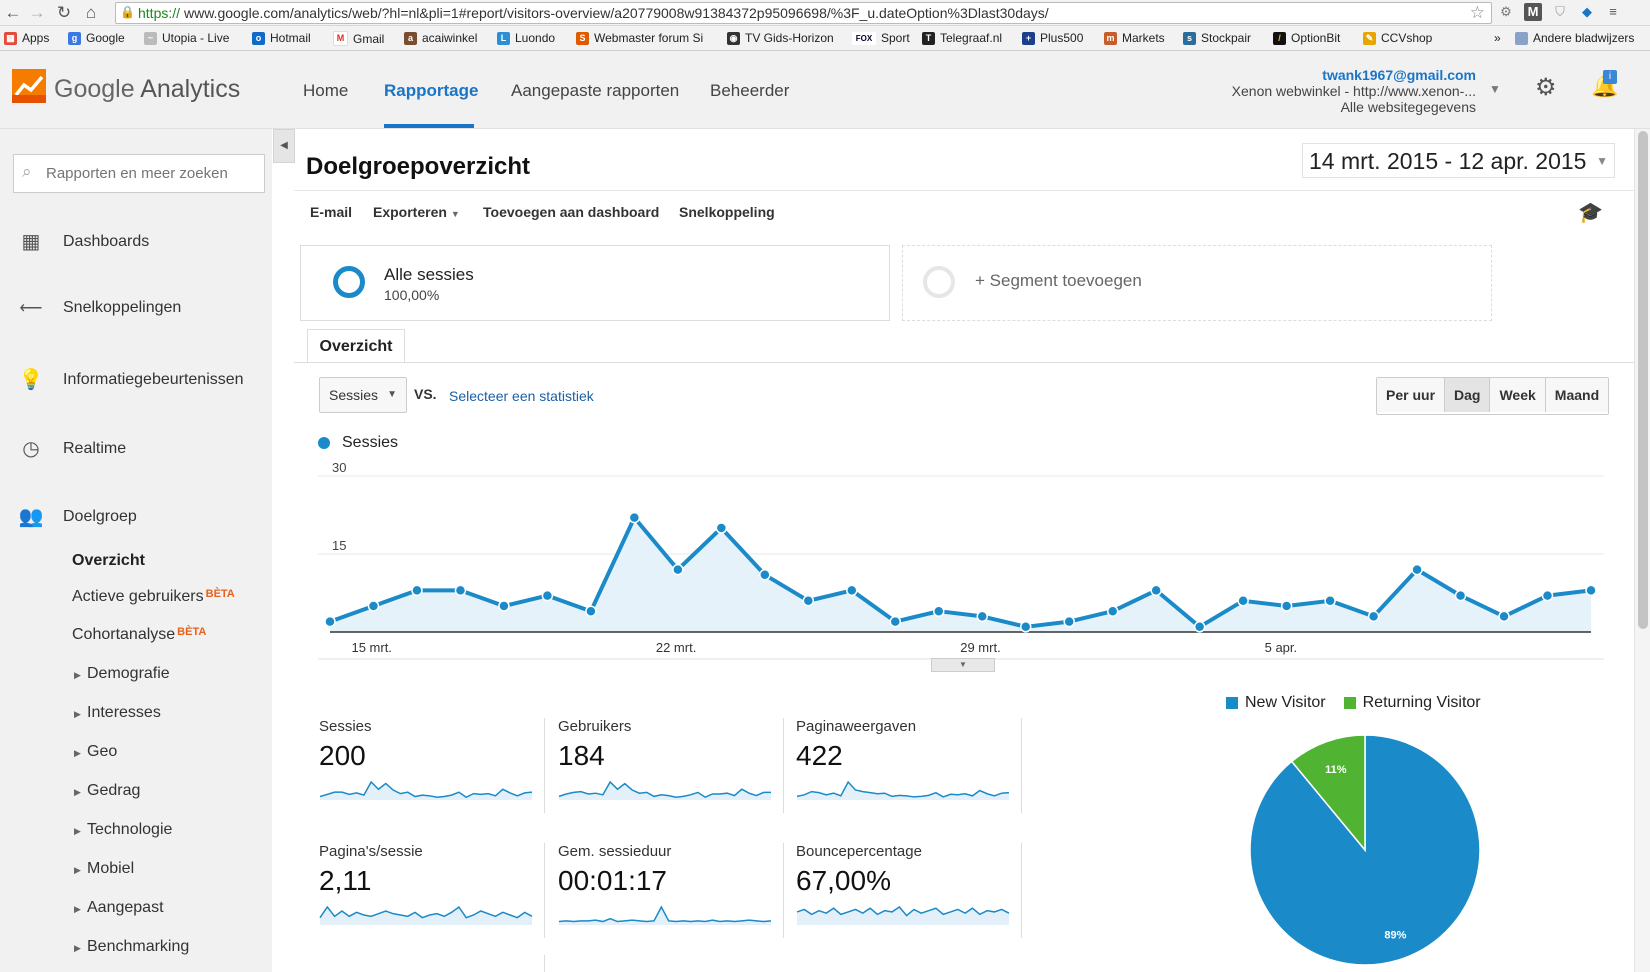 Image resolution: width=1650 pixels, height=972 pixels. I want to click on browser-menu-icon: ≡, so click(1613, 11).